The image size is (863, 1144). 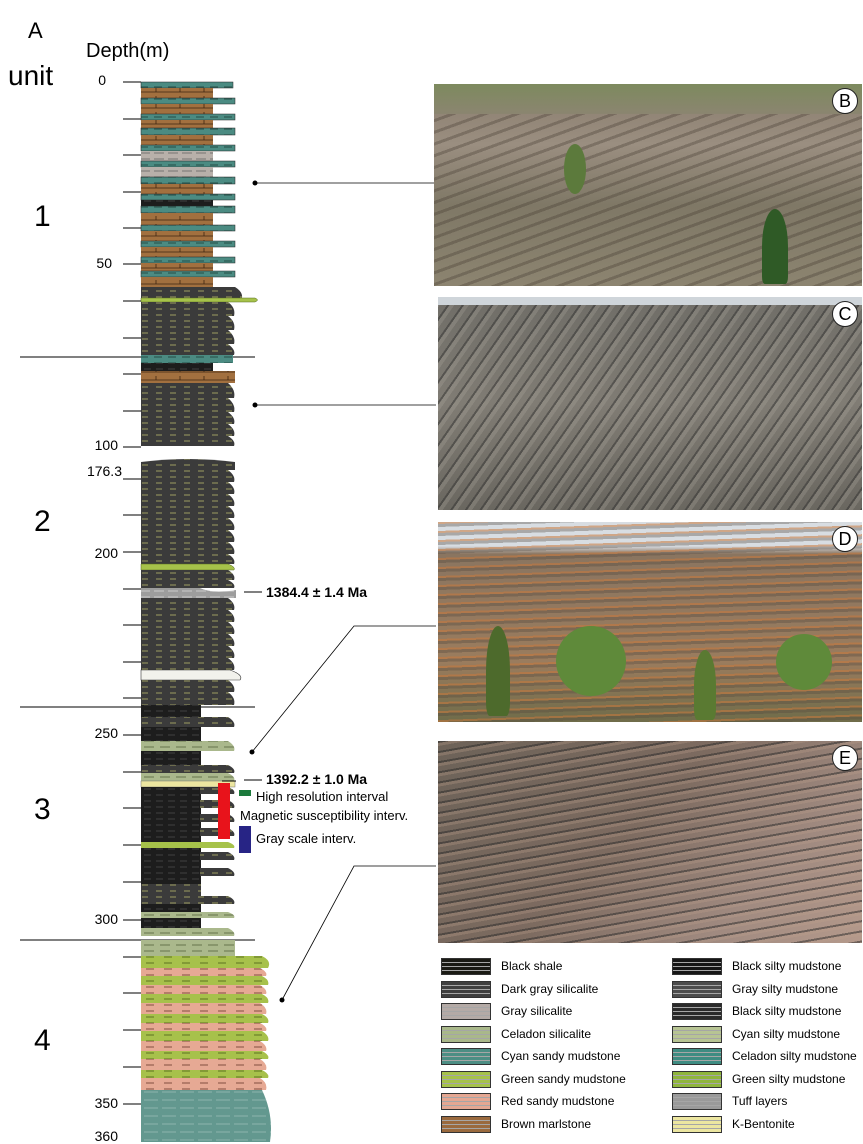 I want to click on gray-scale-label: Gray scale interv., so click(x=306, y=838).